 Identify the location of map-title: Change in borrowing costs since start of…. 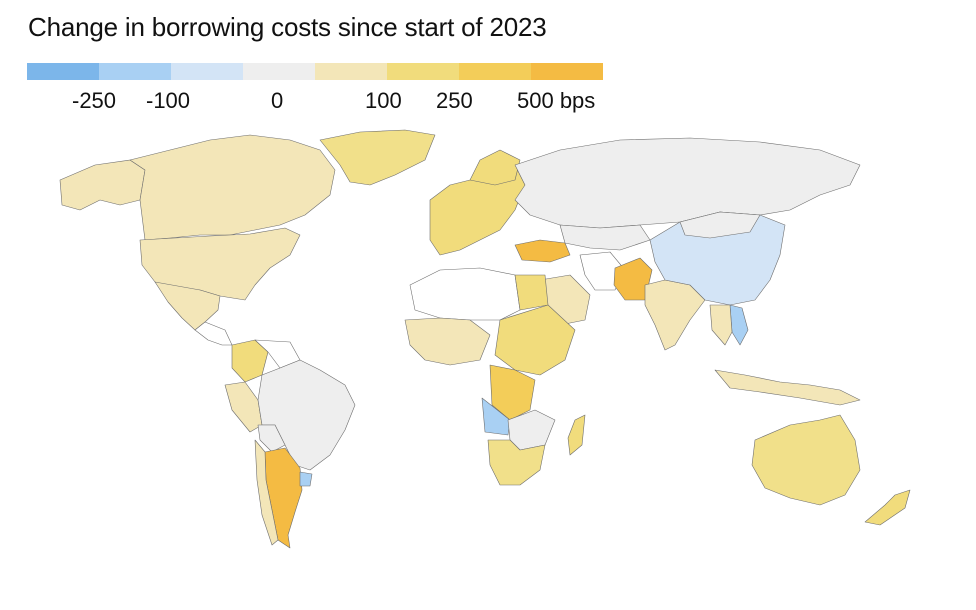
(287, 27).